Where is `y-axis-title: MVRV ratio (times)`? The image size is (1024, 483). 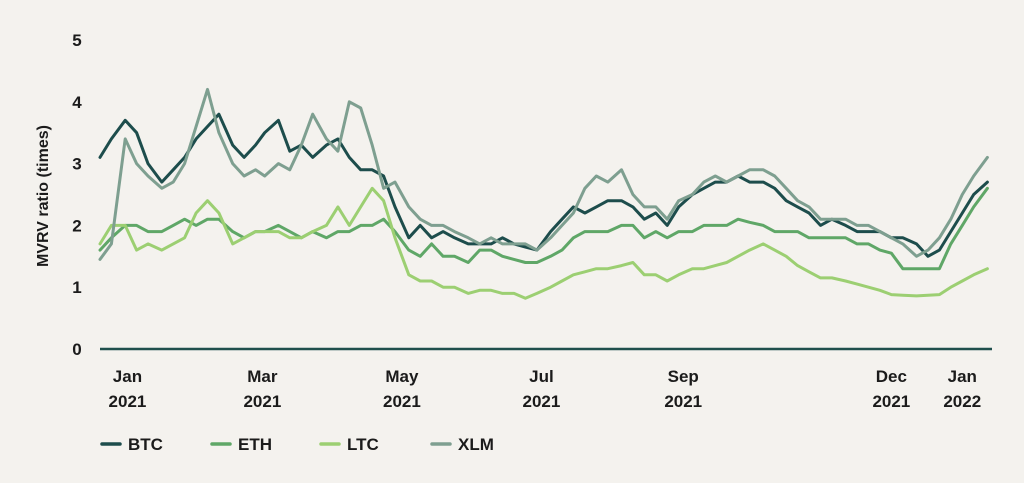
y-axis-title: MVRV ratio (times) is located at coordinates (43, 196).